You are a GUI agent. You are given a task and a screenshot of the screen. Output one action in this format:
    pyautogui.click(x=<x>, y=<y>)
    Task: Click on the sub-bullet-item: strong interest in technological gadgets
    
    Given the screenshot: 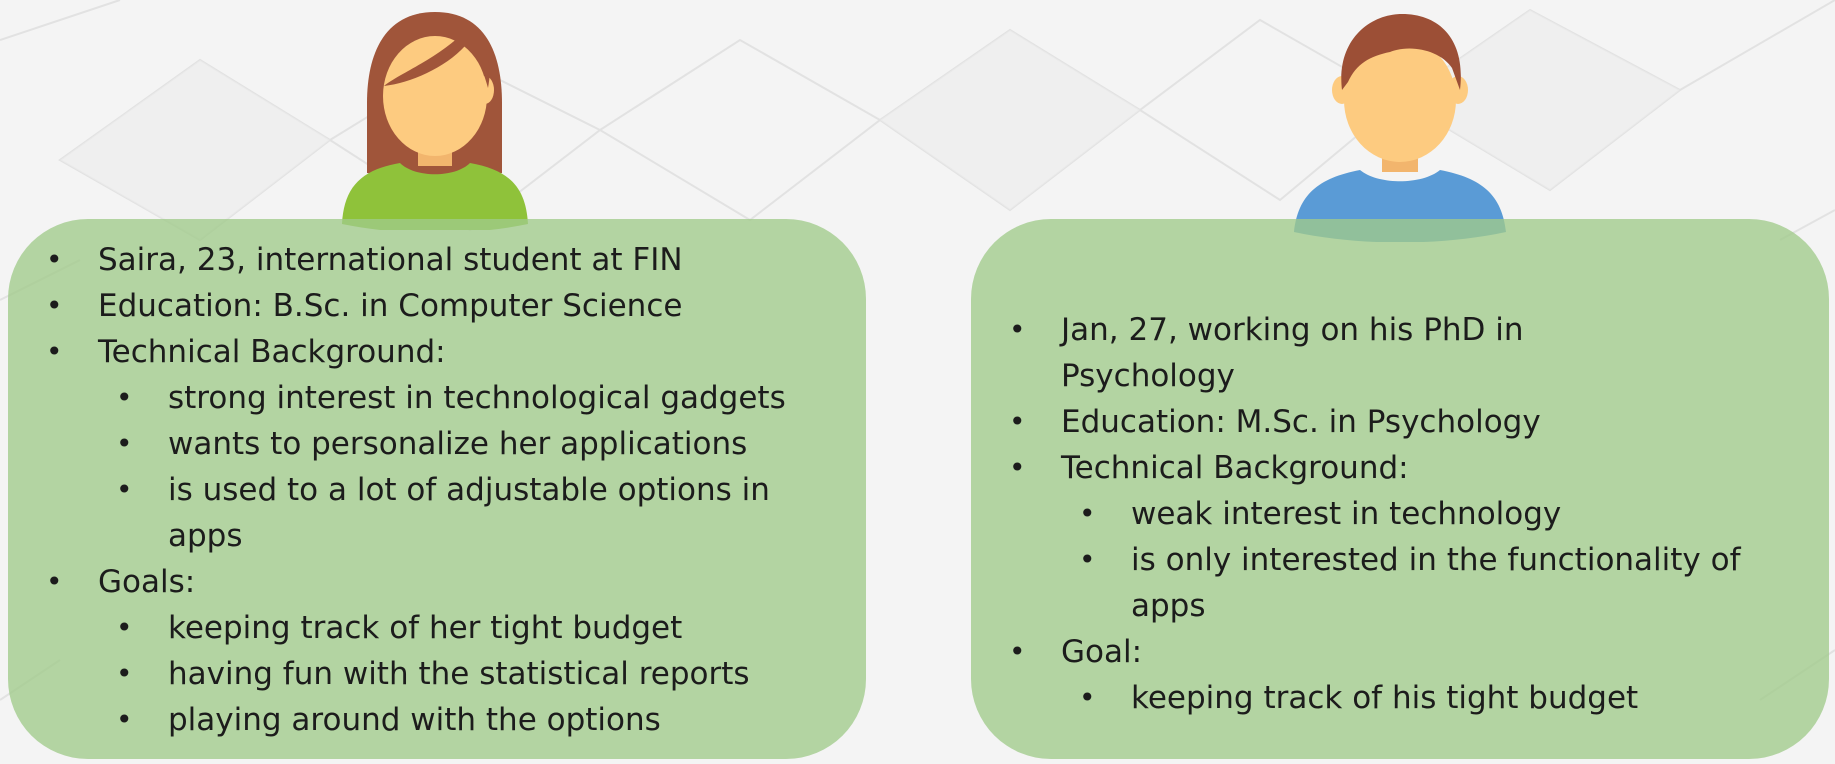 What is the action you would take?
    pyautogui.click(x=491, y=398)
    